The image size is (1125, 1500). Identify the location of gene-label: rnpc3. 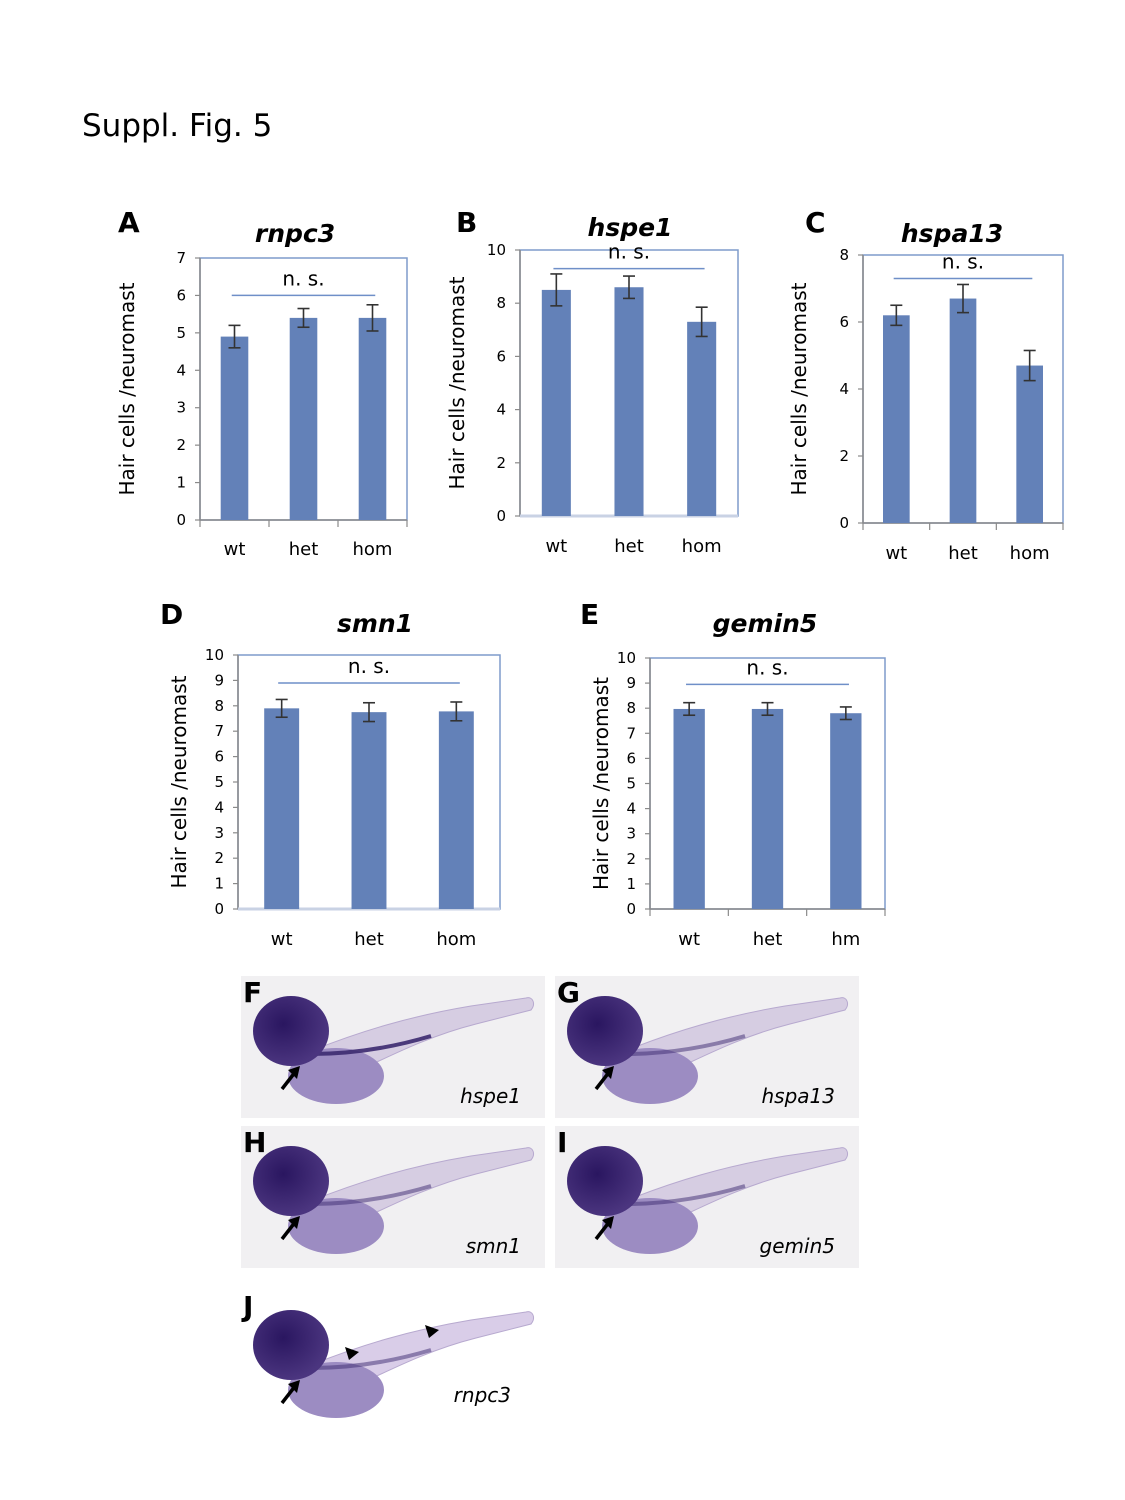
(482, 1395).